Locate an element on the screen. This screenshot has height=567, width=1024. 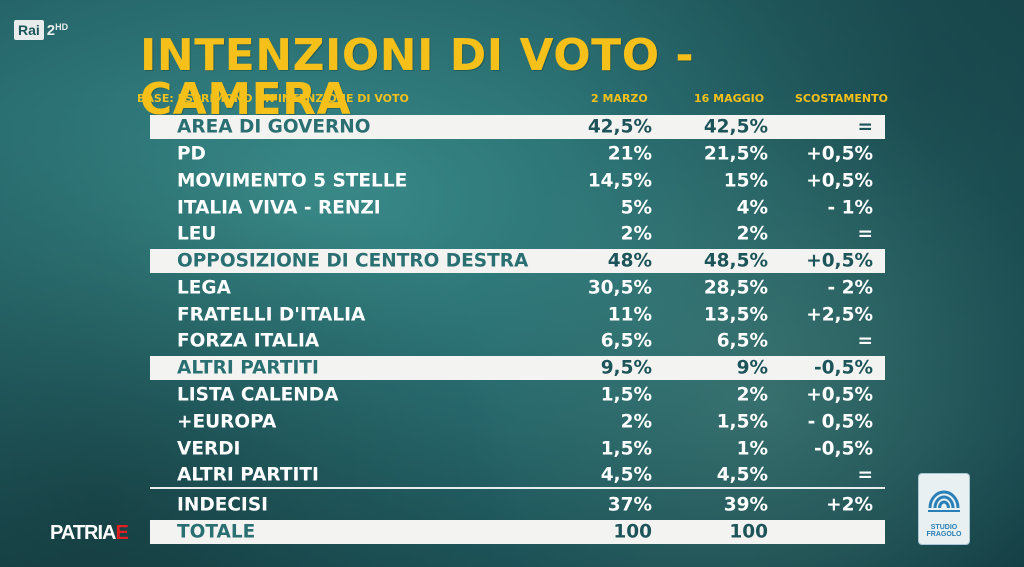
table-row-group: AREA DI GOVERNO 42,5% 42,5% = is located at coordinates (517, 127).